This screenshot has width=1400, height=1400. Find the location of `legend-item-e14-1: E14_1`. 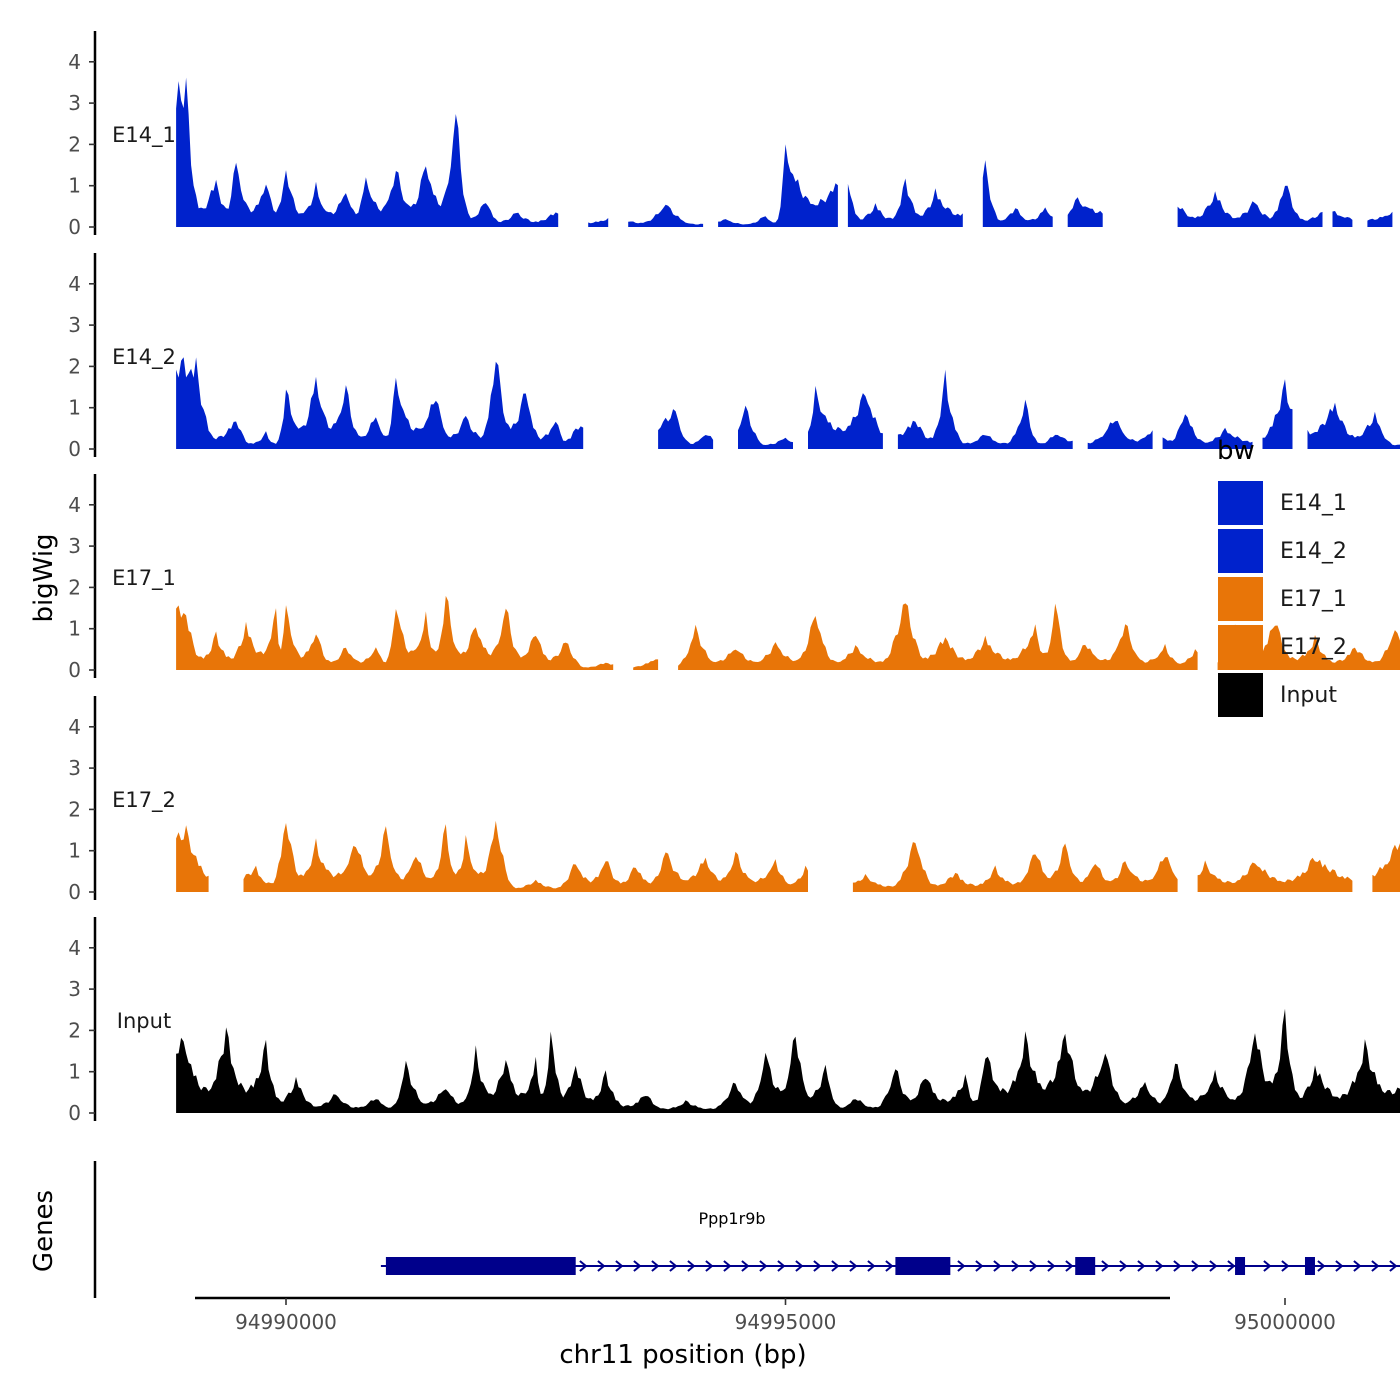

legend-item-e14-1: E14_1 is located at coordinates (1282, 503).